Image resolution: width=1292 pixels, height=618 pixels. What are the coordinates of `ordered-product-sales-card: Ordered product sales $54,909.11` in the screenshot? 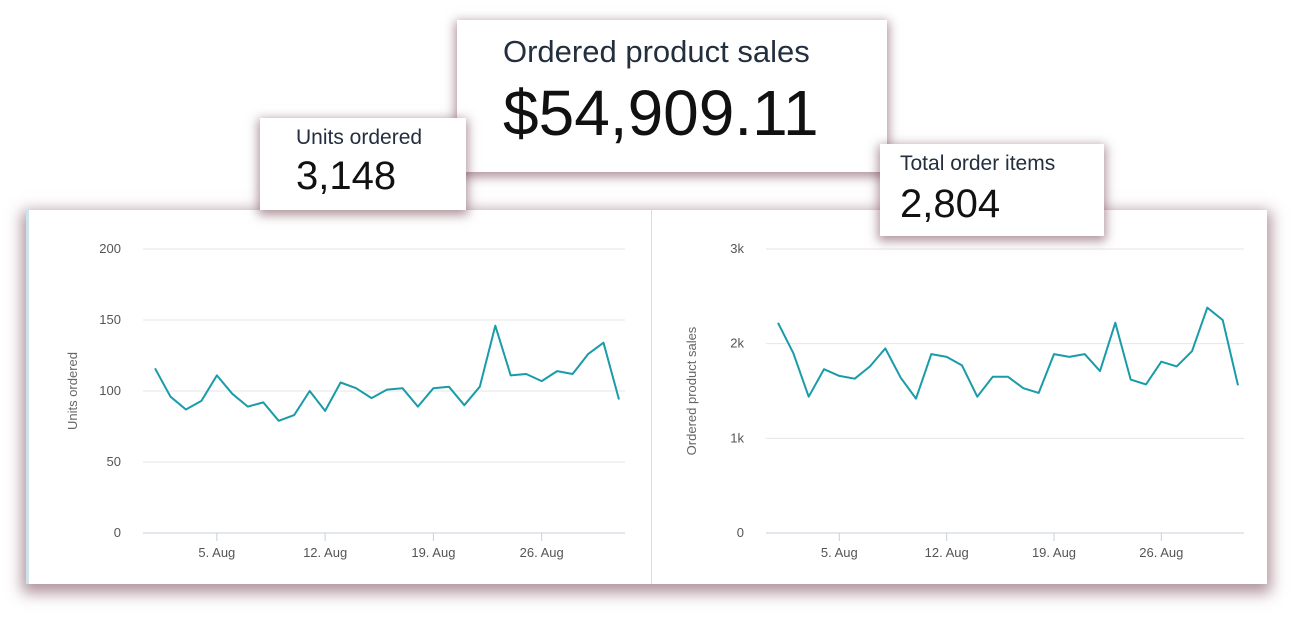 It's located at (672, 96).